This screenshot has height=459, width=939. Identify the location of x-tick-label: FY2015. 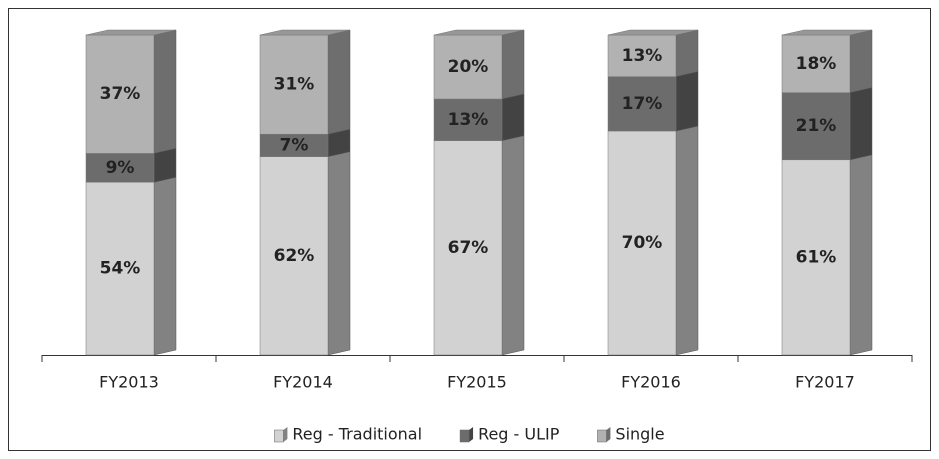
(477, 382).